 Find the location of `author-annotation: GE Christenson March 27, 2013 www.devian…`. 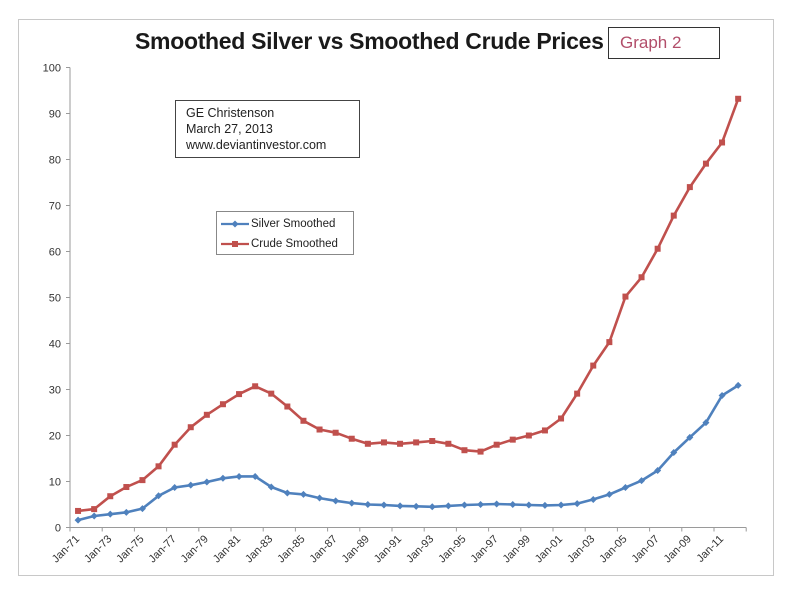

author-annotation: GE Christenson March 27, 2013 www.devian… is located at coordinates (267, 129).